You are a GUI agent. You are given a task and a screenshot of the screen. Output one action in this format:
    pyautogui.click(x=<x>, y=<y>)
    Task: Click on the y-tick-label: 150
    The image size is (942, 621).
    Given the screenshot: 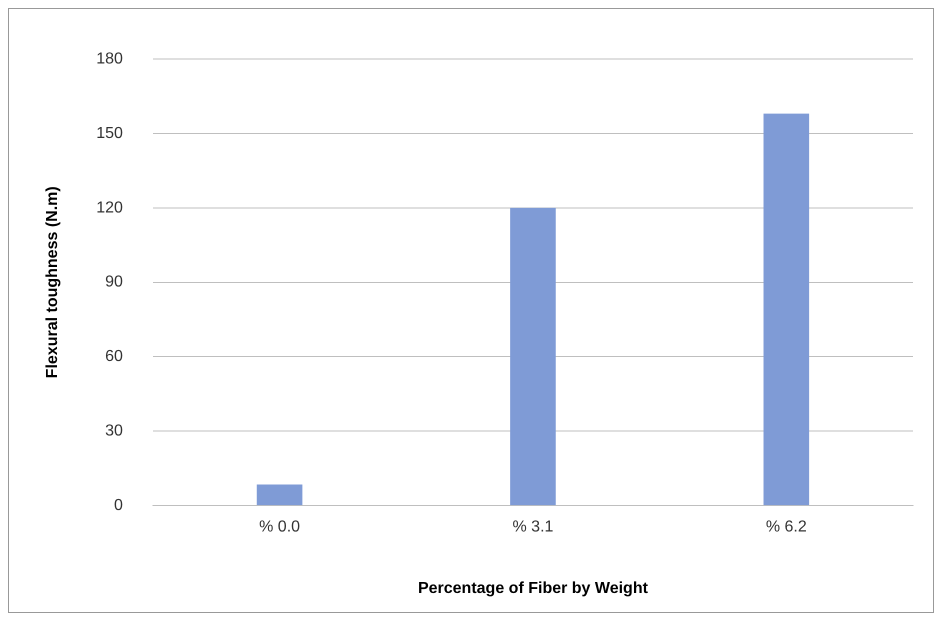 What is the action you would take?
    pyautogui.click(x=109, y=133)
    